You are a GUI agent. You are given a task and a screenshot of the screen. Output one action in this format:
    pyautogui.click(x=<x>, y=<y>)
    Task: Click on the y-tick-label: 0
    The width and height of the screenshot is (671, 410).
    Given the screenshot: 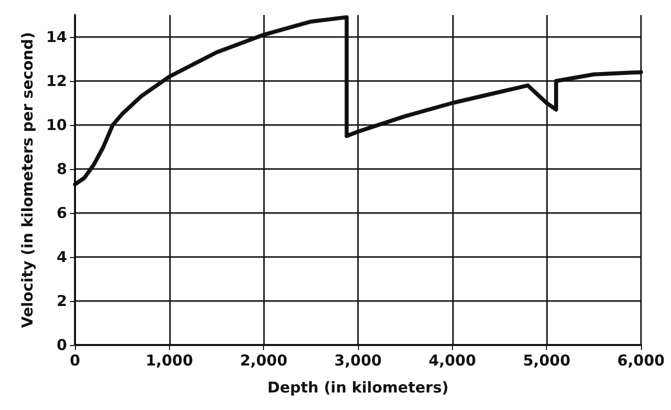 What is the action you would take?
    pyautogui.click(x=61, y=345)
    